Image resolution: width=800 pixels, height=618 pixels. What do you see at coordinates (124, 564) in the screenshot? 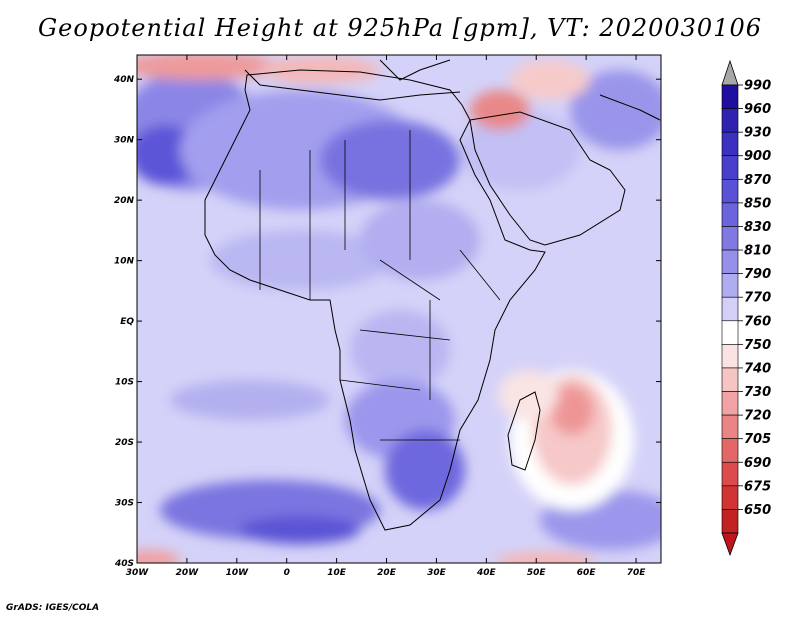
I see `lat-tick-label: 40S` at bounding box center [124, 564].